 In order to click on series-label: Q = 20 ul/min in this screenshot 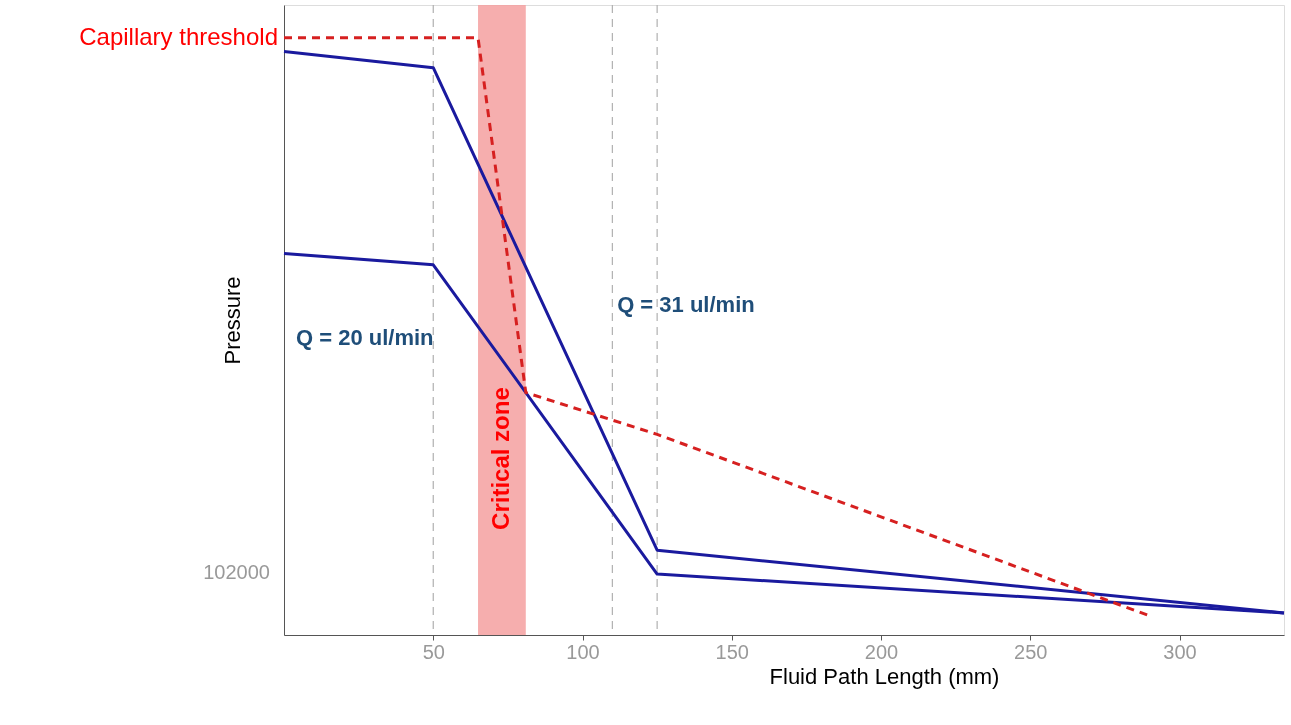, I will do `click(365, 338)`.